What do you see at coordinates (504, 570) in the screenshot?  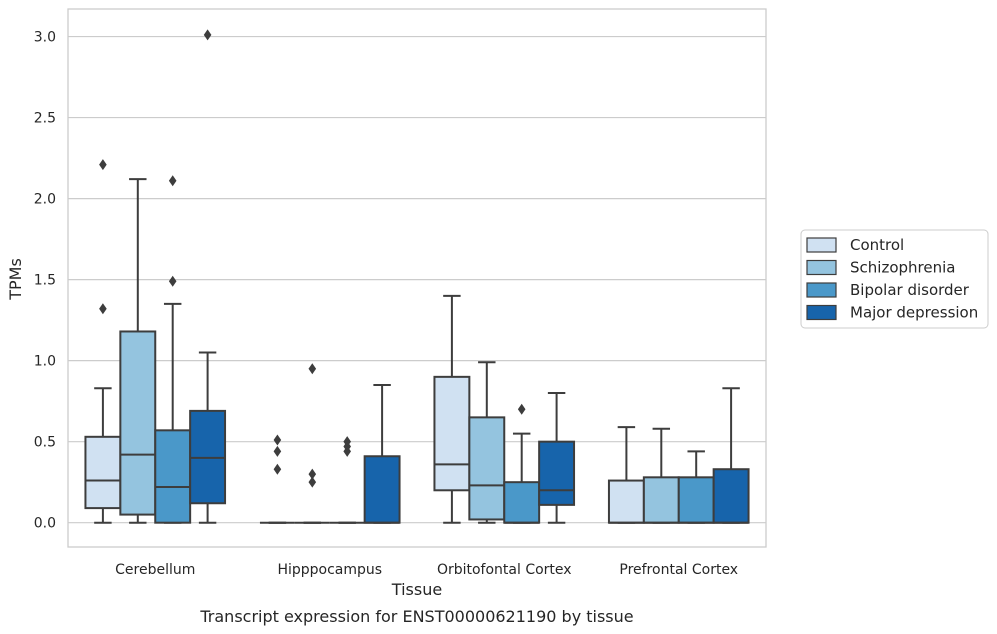 I see `x-tick-label: Orbitofontal Cortex` at bounding box center [504, 570].